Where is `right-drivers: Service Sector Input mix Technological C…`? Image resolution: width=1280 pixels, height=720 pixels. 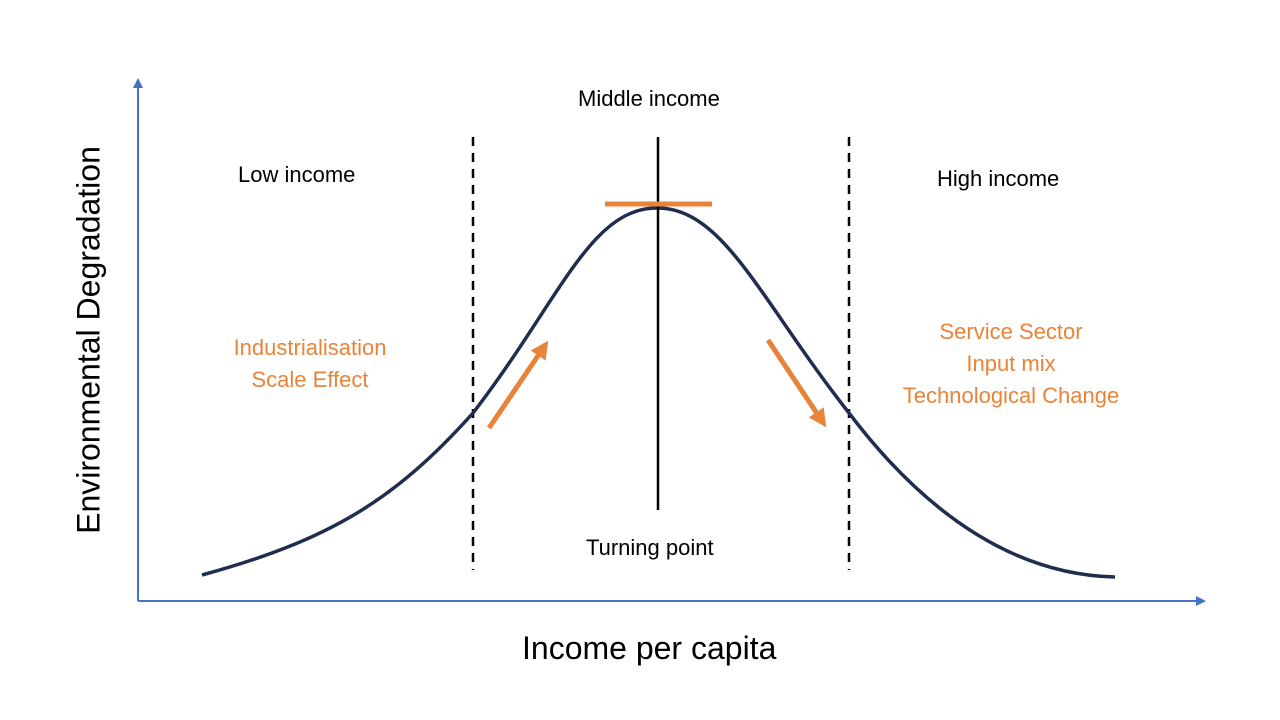 right-drivers: Service Sector Input mix Technological C… is located at coordinates (1011, 364).